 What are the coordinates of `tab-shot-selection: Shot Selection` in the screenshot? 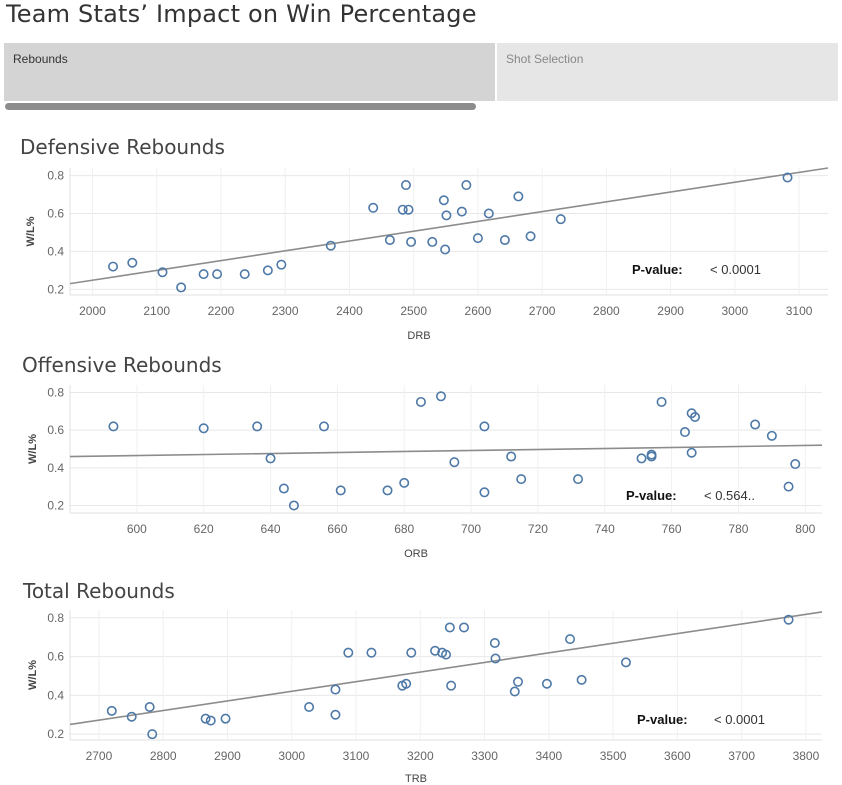 It's located at (667, 72).